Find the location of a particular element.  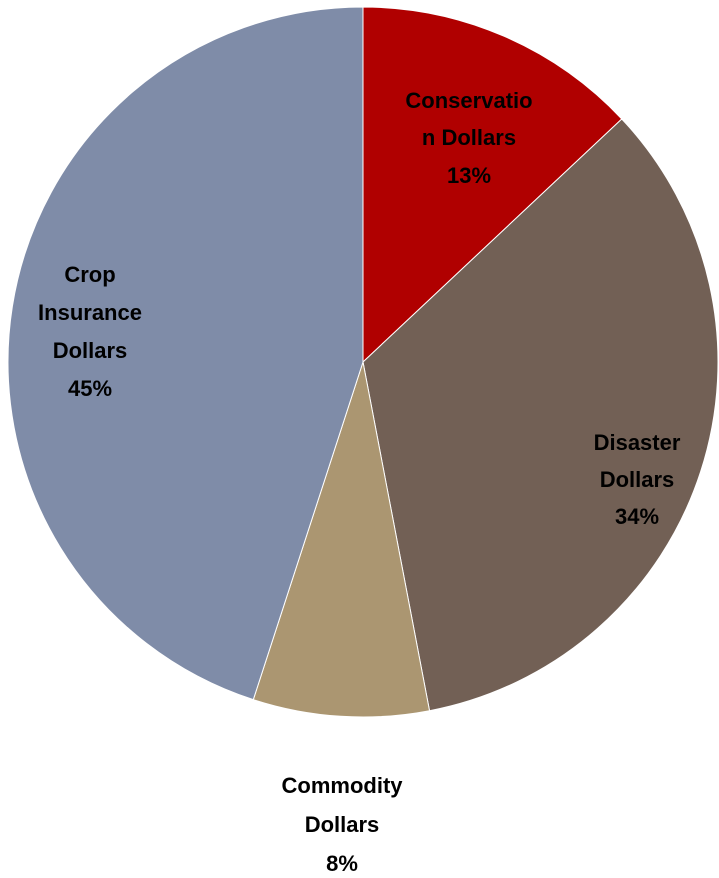

slice-label-commodity: Commodity Dollars 8% is located at coordinates (343, 824).